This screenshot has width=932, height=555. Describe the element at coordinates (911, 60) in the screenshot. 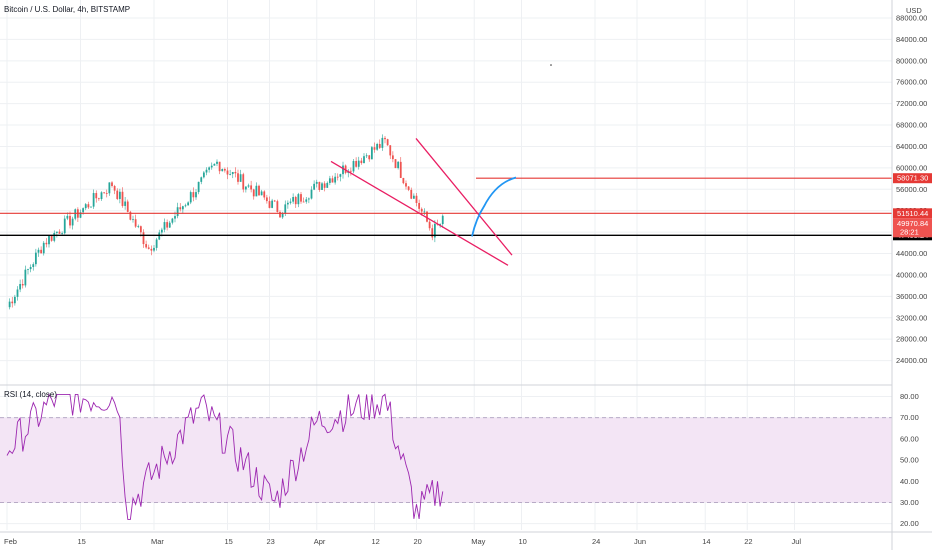

I see `price-tick-label: 80000.00` at that location.